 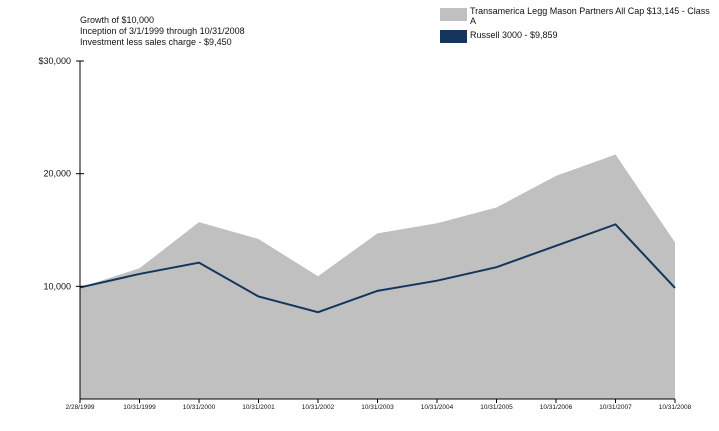 What do you see at coordinates (54, 61) in the screenshot?
I see `y-tick-label: $30,000` at bounding box center [54, 61].